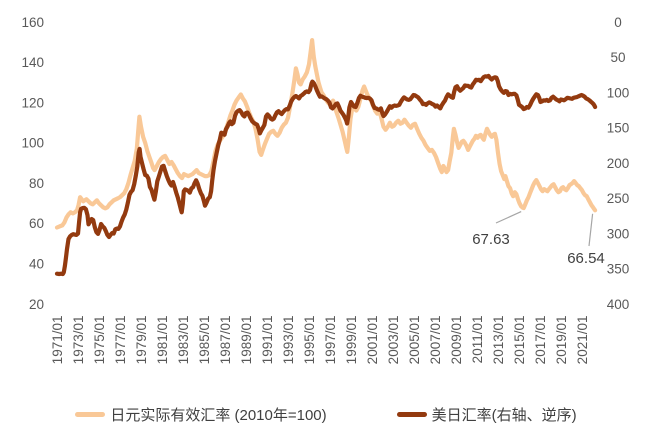 The image size is (652, 448). Describe the element at coordinates (618, 163) in the screenshot. I see `right-axis-tick-label: 200` at that location.